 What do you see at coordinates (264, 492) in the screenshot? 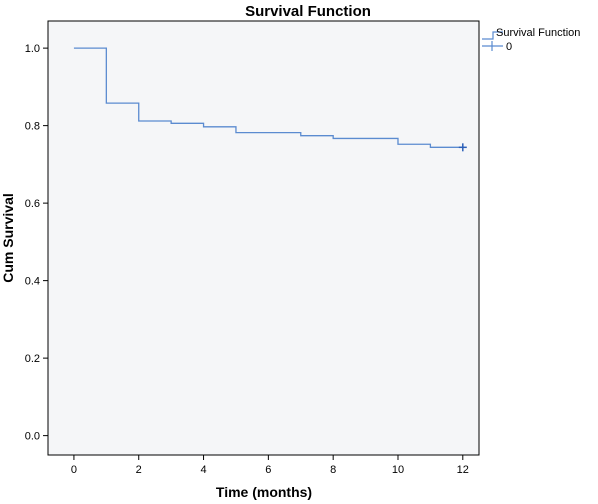
I see `x-axis-title: Time (months)` at bounding box center [264, 492].